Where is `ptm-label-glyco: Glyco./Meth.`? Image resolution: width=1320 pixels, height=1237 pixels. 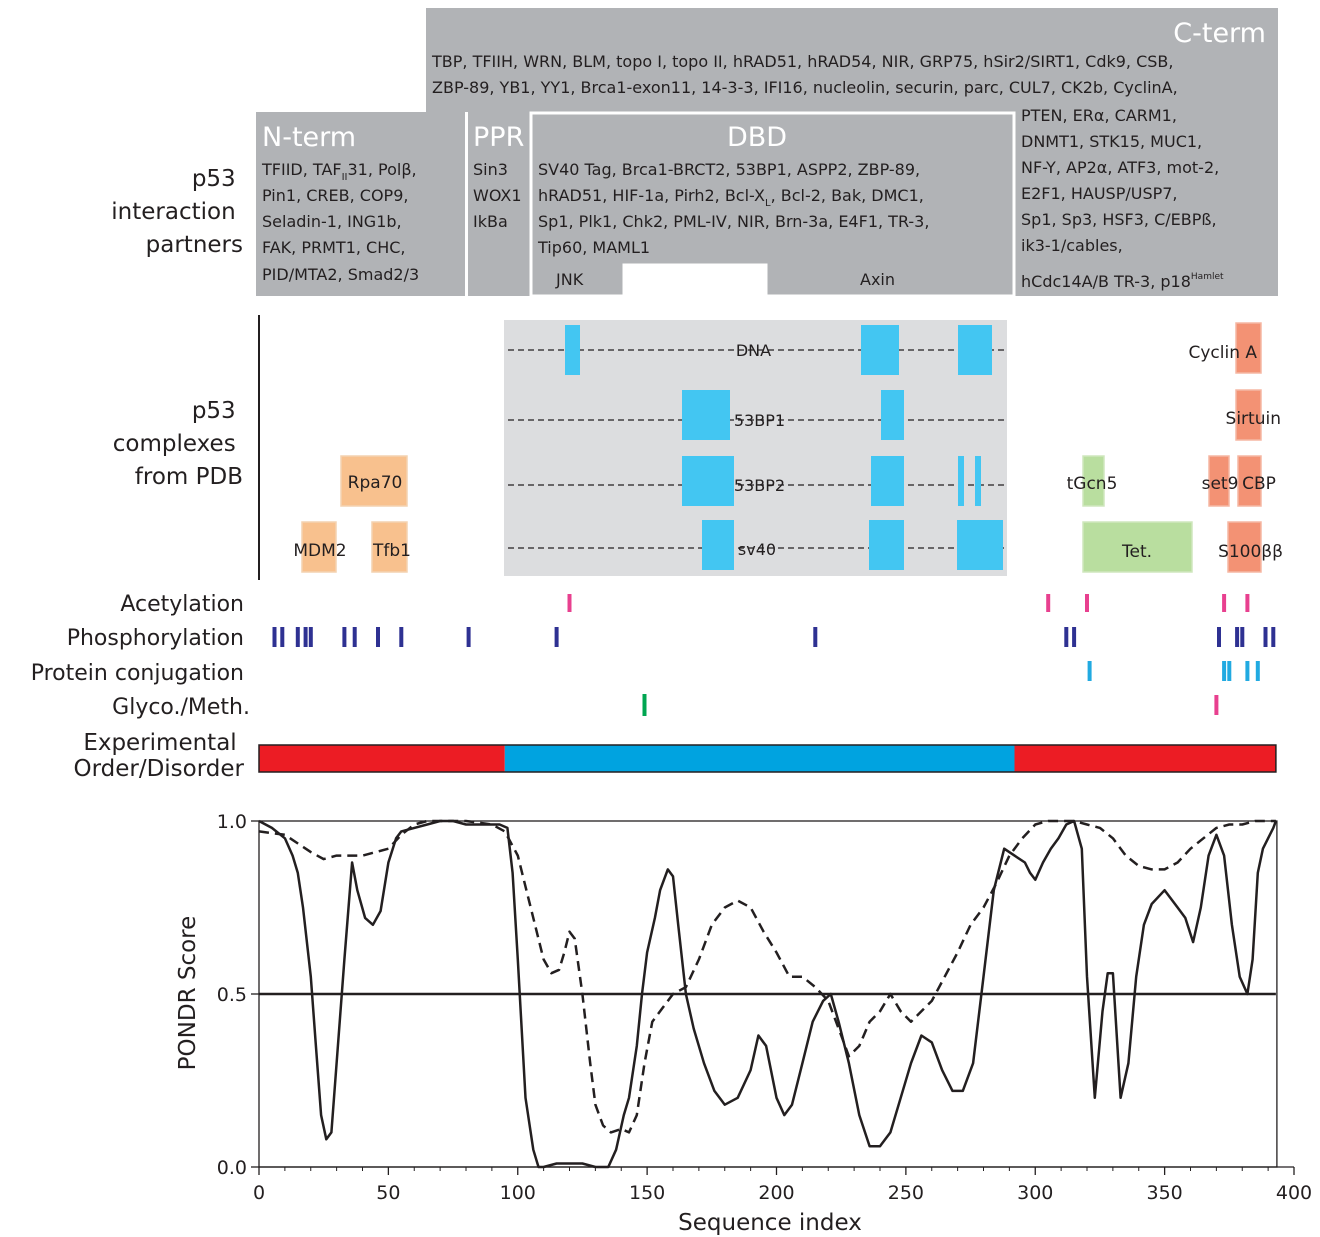
ptm-label-glyco: Glyco./Meth. is located at coordinates (181, 707).